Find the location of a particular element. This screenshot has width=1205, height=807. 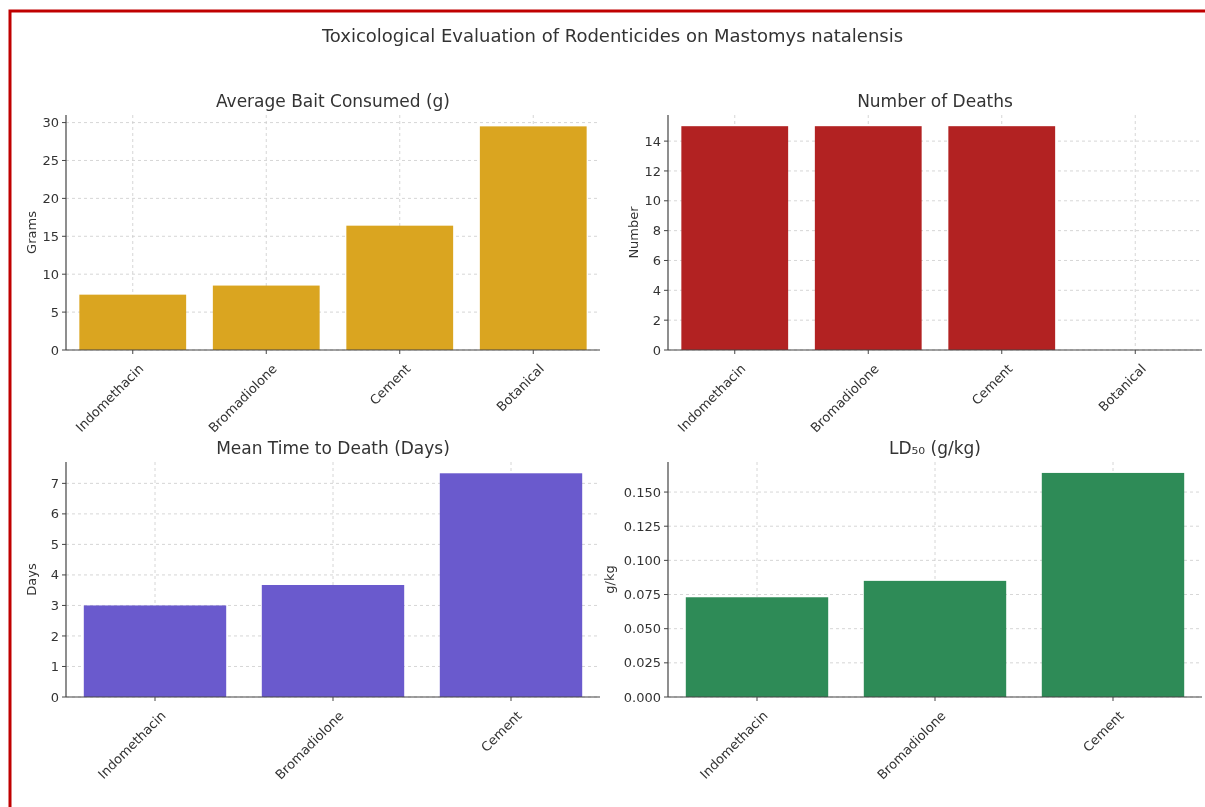

y-tick-label: 0.100 is located at coordinates (642, 560).